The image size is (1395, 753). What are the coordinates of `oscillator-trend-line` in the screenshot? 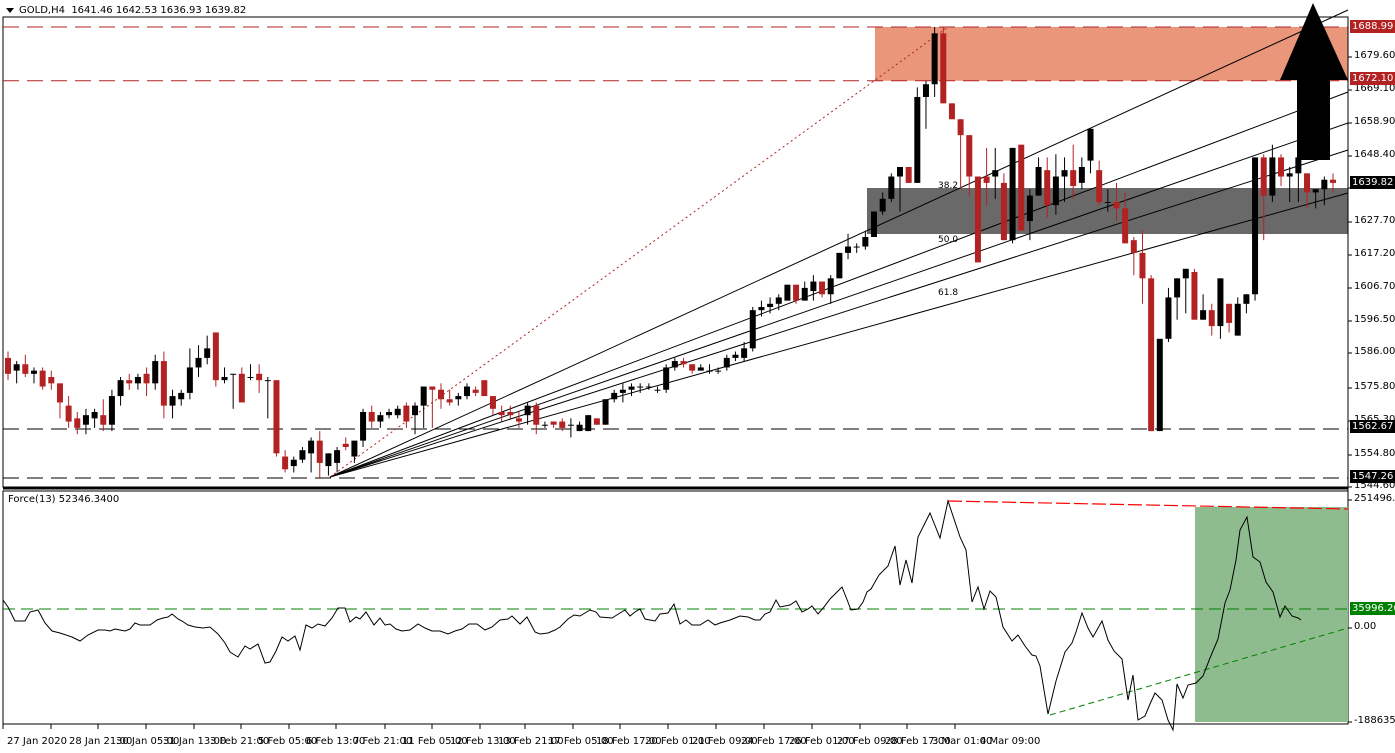 It's located at (1199, 671).